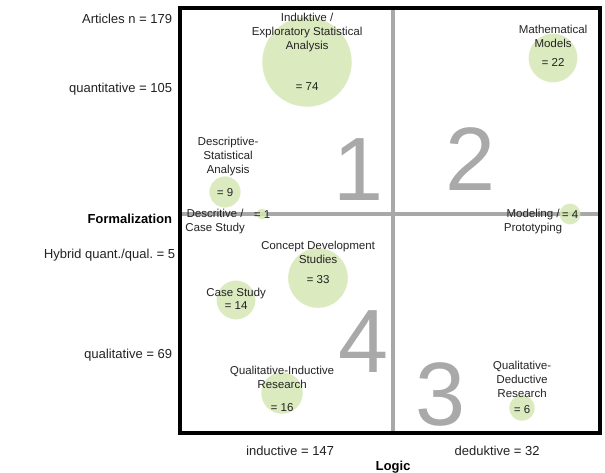  Describe the element at coordinates (236, 293) in the screenshot. I see `category-label: Case Study` at that location.